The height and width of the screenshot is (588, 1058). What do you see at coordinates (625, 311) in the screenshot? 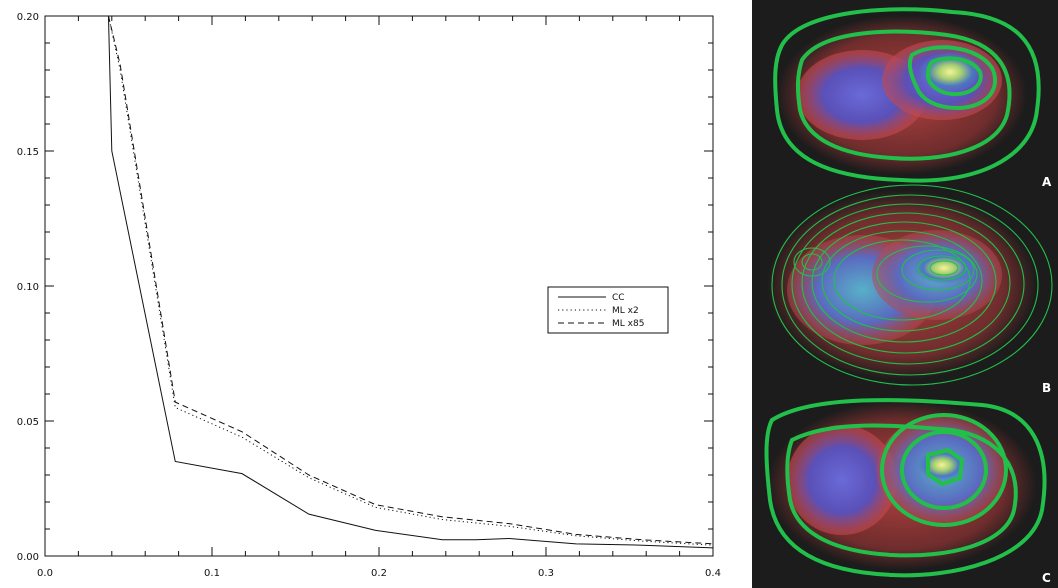
I see `legend-label: ML x2` at bounding box center [625, 311].